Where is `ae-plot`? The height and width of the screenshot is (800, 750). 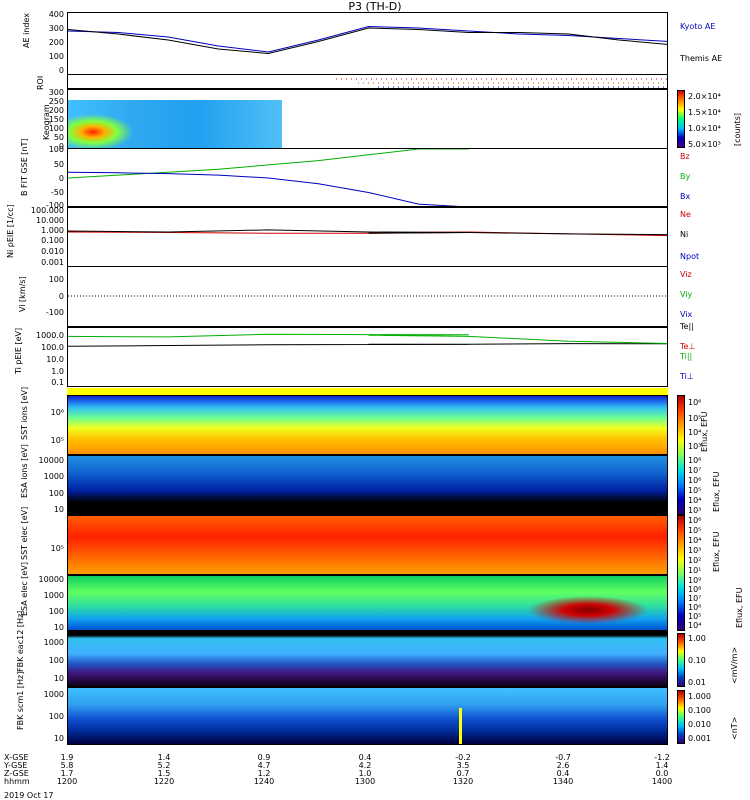
ae-plot is located at coordinates (367, 40).